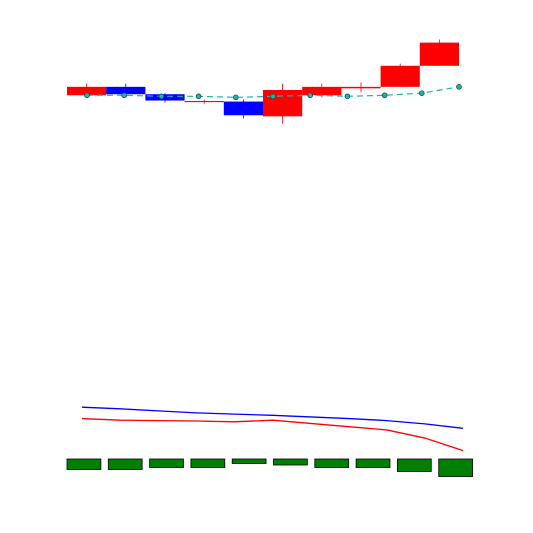 The width and height of the screenshot is (533, 533). Describe the element at coordinates (272, 434) in the screenshot. I see `line-series-red` at that location.